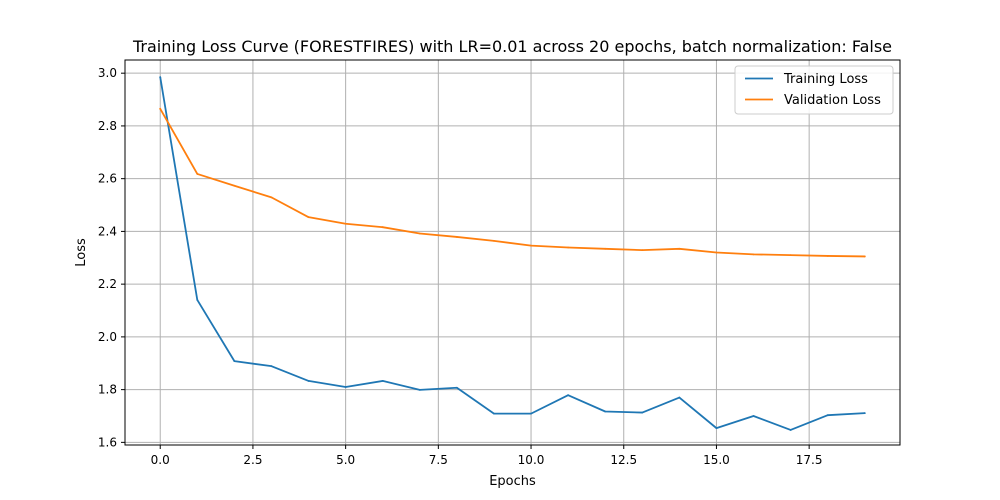  Describe the element at coordinates (81, 252) in the screenshot. I see `y-axis-label: Loss` at that location.